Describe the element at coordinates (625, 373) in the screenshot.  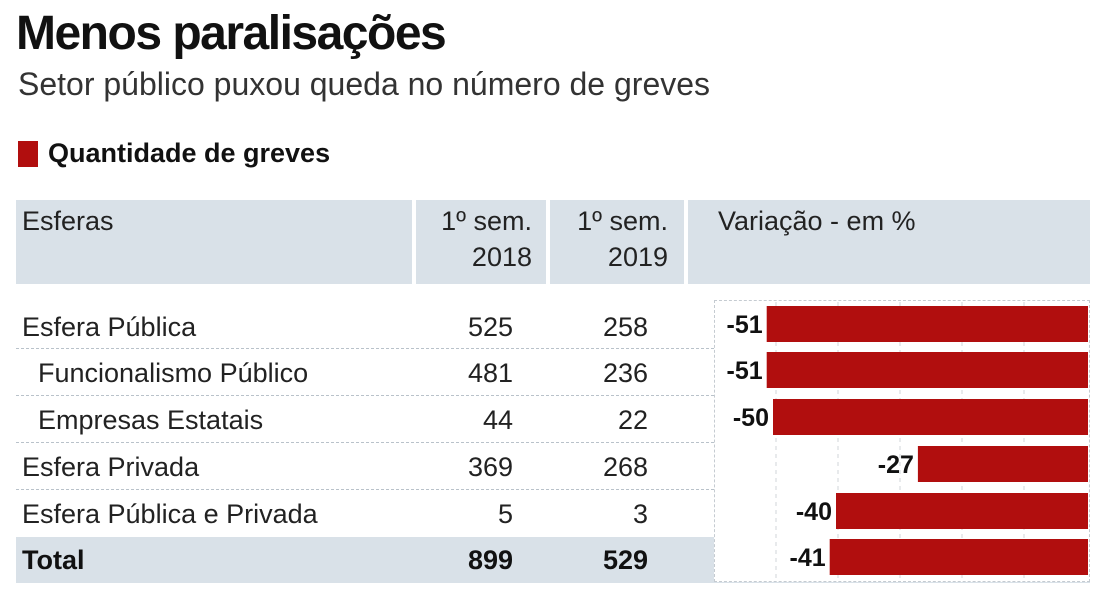
I see `row-value-2019: 236` at that location.